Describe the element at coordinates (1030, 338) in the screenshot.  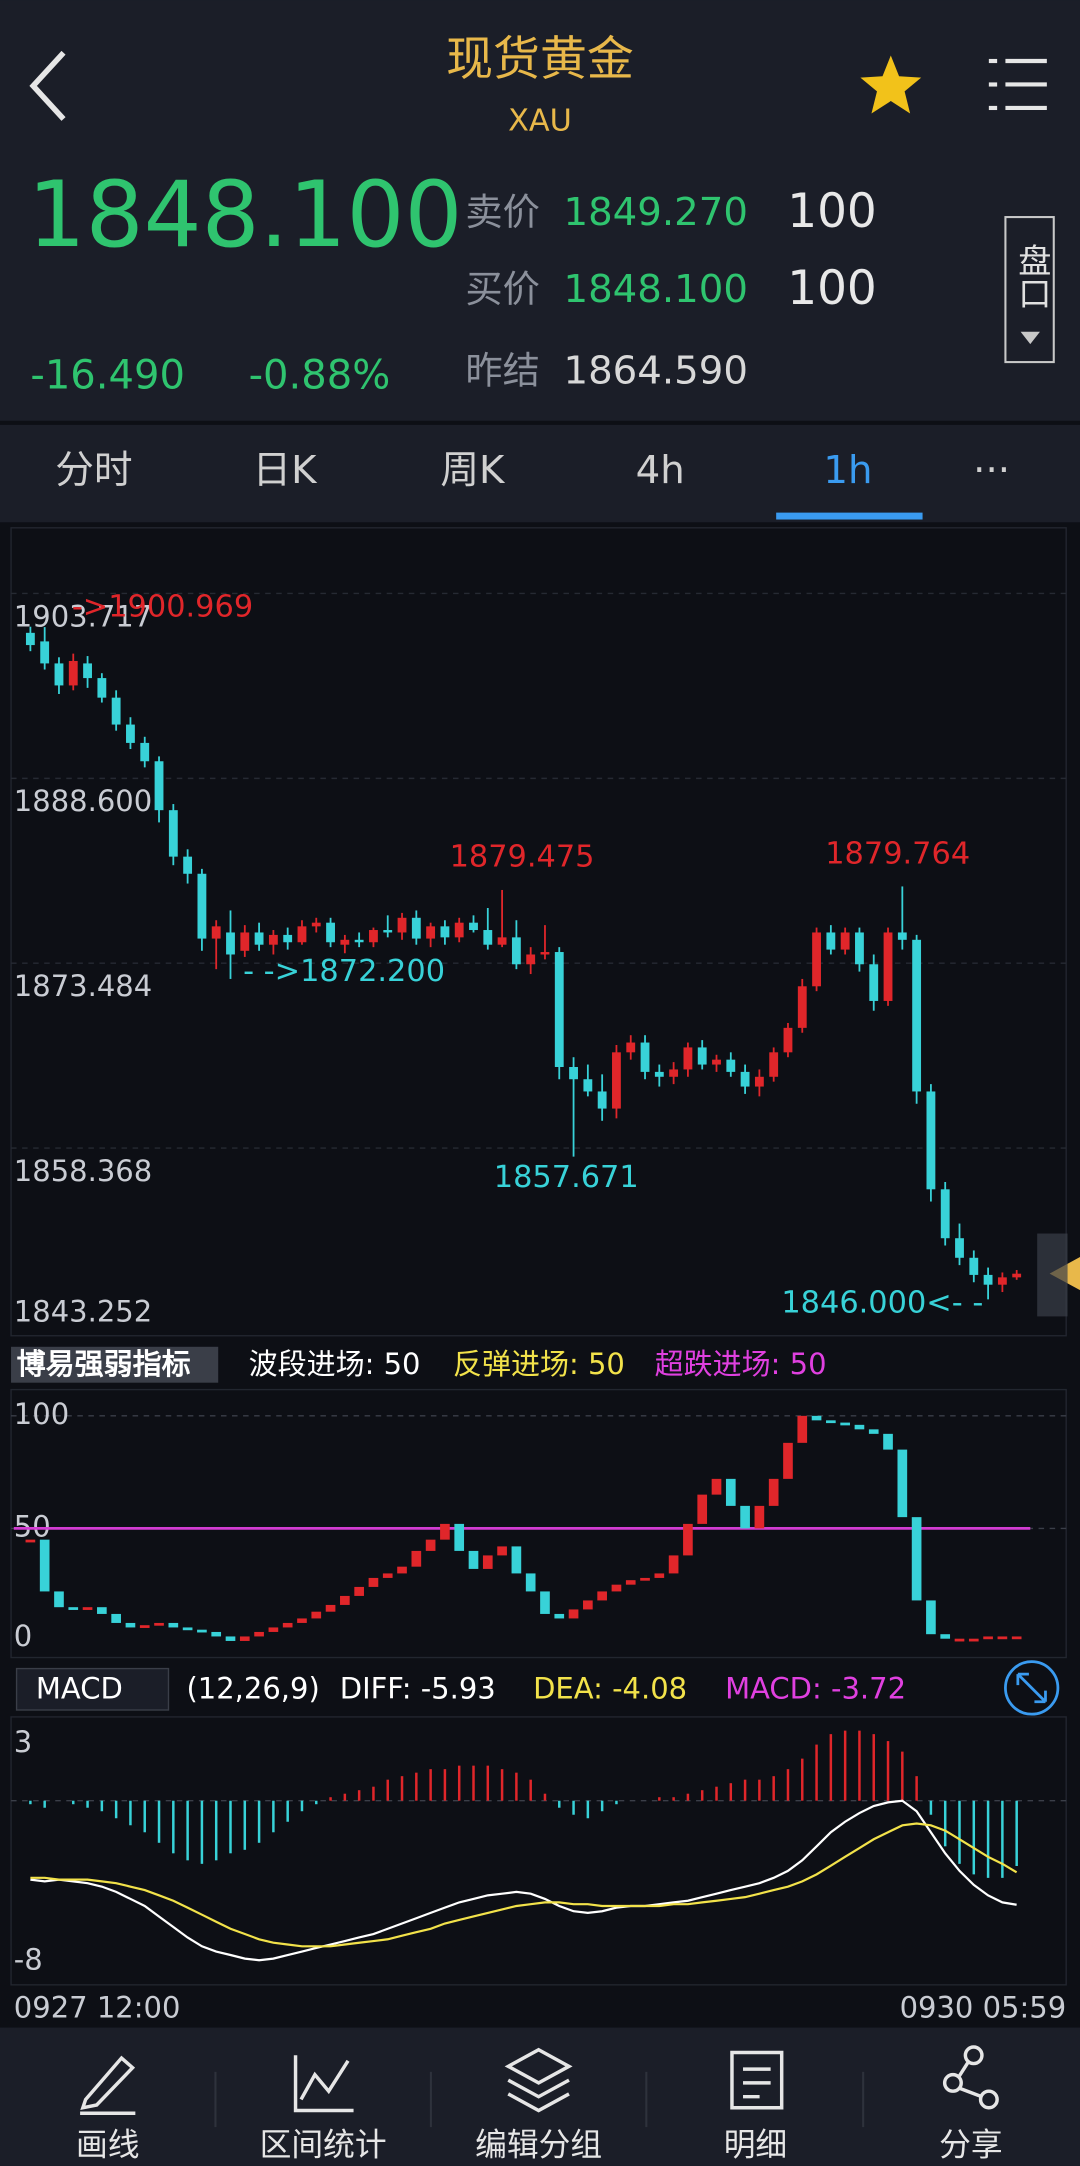
I see `depth-arrow` at that location.